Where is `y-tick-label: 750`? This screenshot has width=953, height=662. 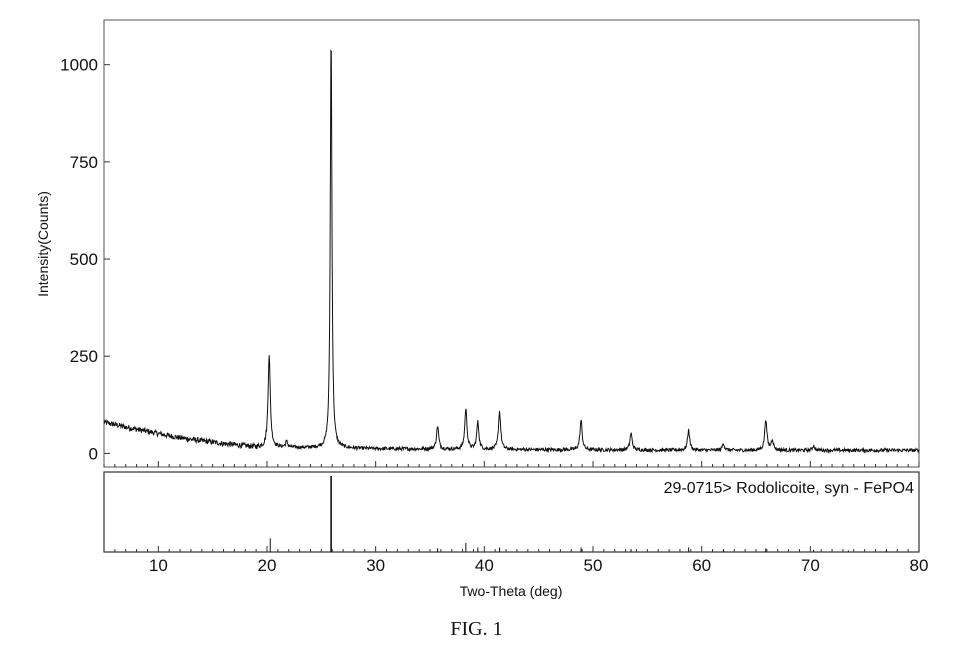
y-tick-label: 750 is located at coordinates (84, 162).